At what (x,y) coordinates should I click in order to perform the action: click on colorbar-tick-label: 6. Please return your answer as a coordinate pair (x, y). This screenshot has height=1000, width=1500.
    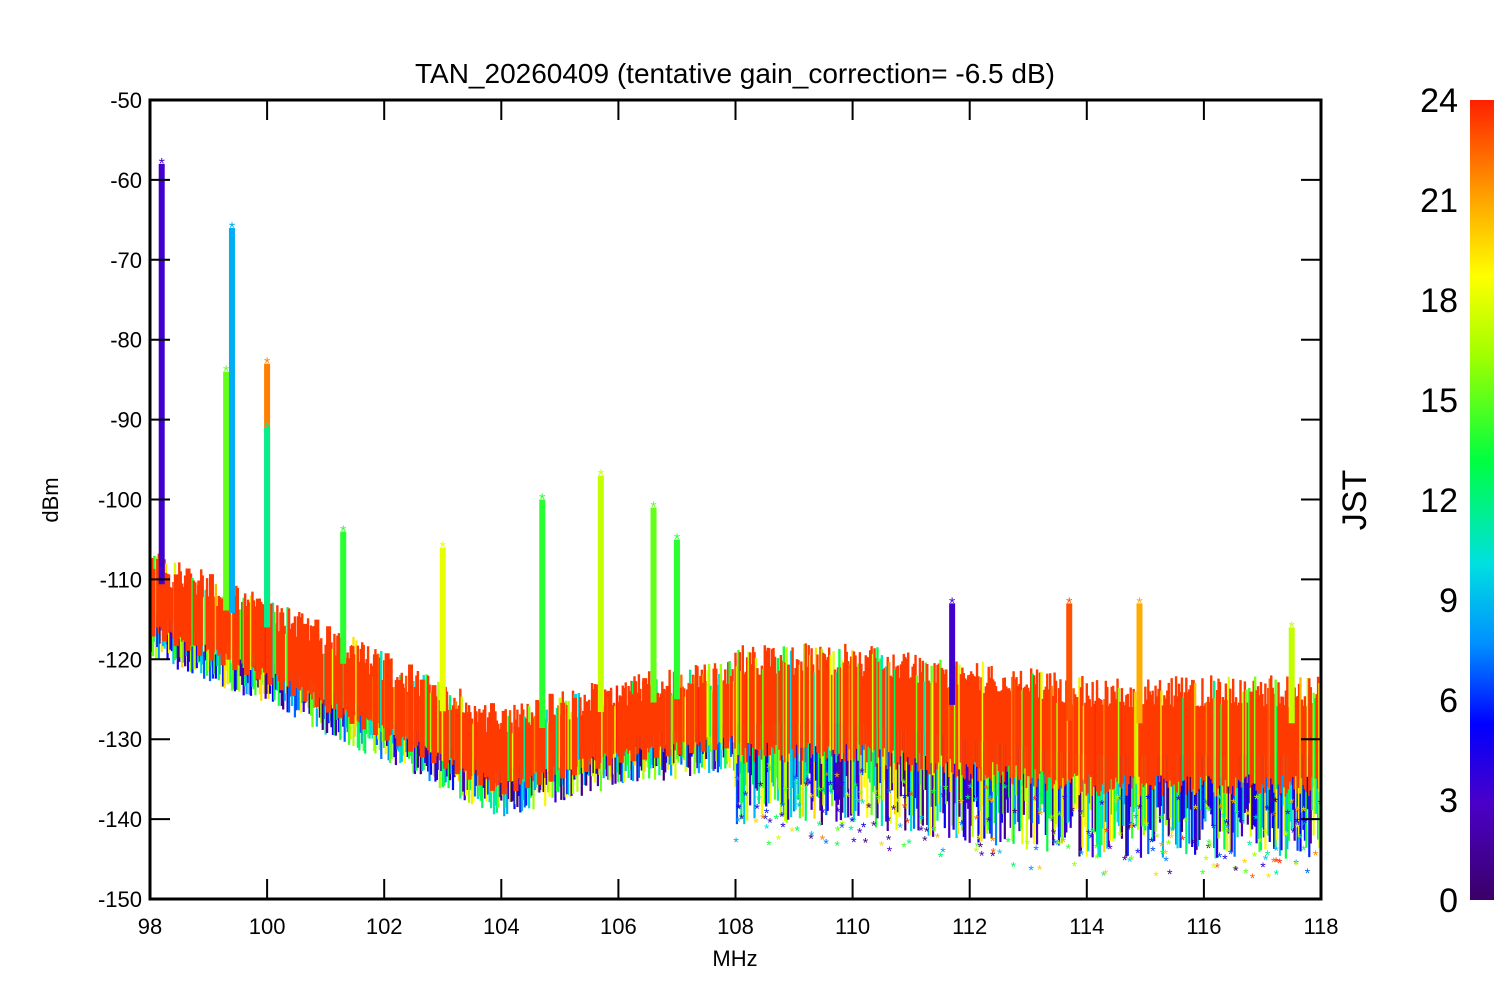
    Looking at the image, I should click on (1448, 701).